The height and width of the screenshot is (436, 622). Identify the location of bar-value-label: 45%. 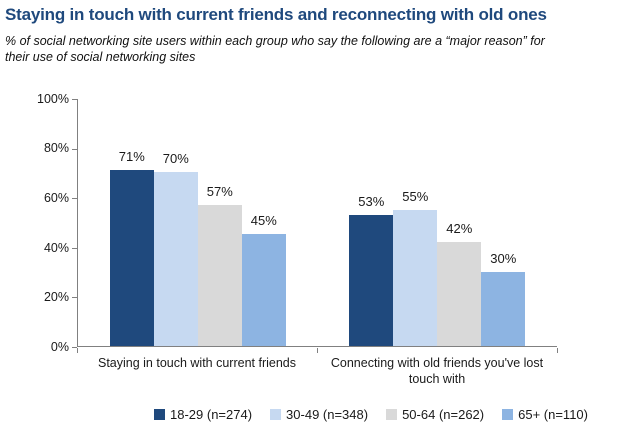
(263, 220).